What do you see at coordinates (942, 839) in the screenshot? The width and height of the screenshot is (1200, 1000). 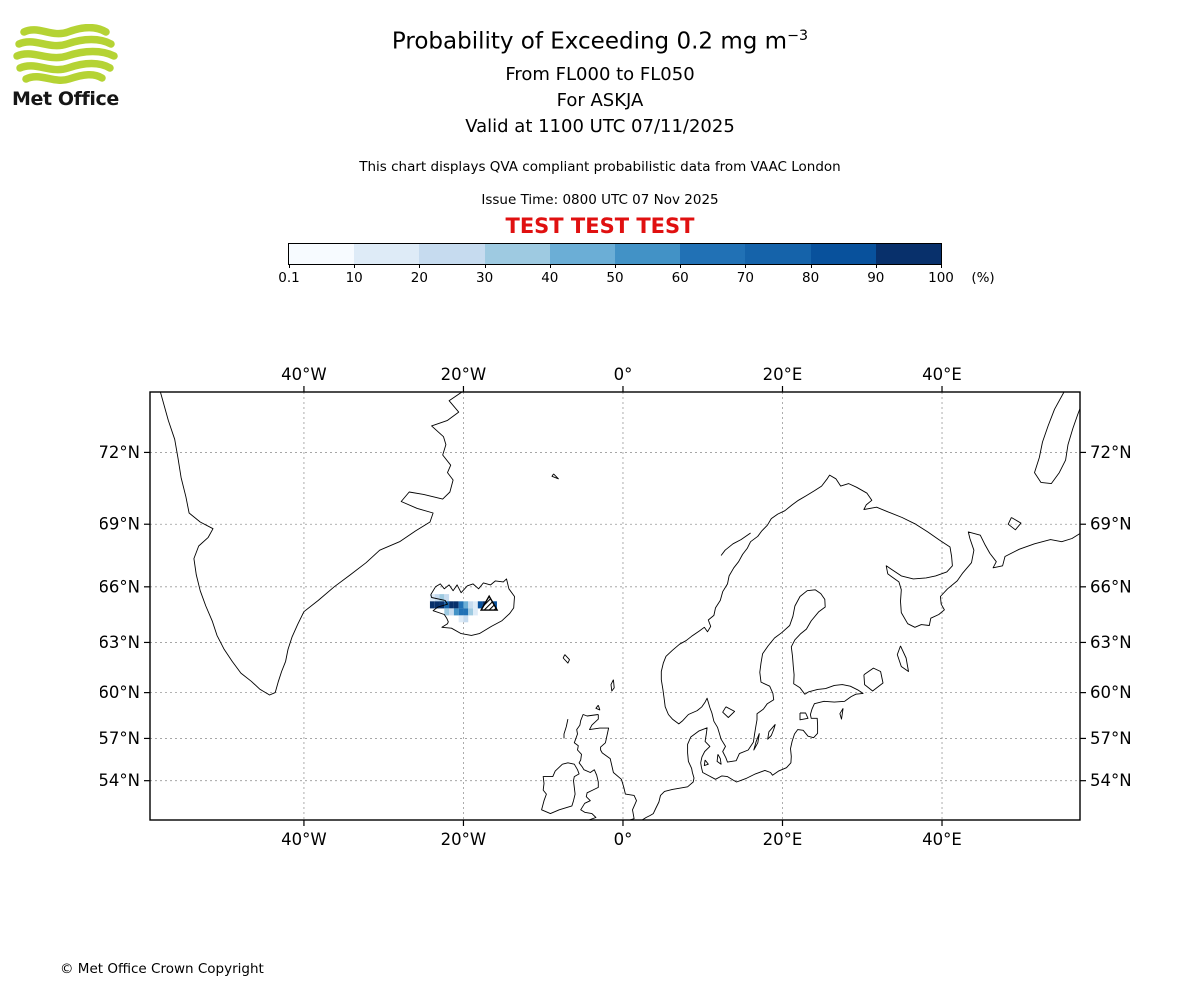 I see `lon-label-bottom: 40°E` at bounding box center [942, 839].